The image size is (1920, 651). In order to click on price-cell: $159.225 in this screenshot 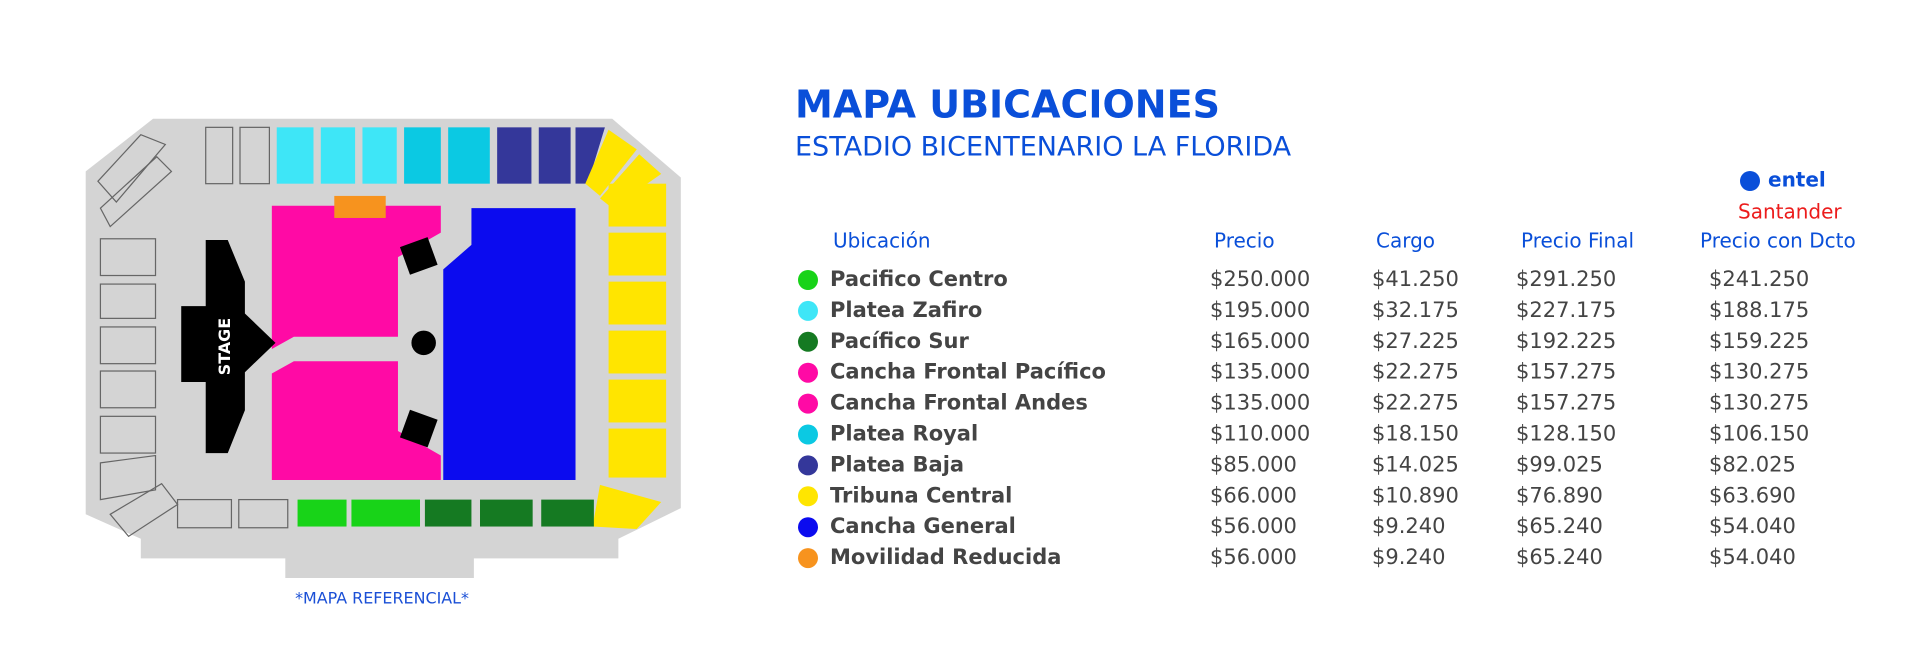, I will do `click(1759, 341)`.